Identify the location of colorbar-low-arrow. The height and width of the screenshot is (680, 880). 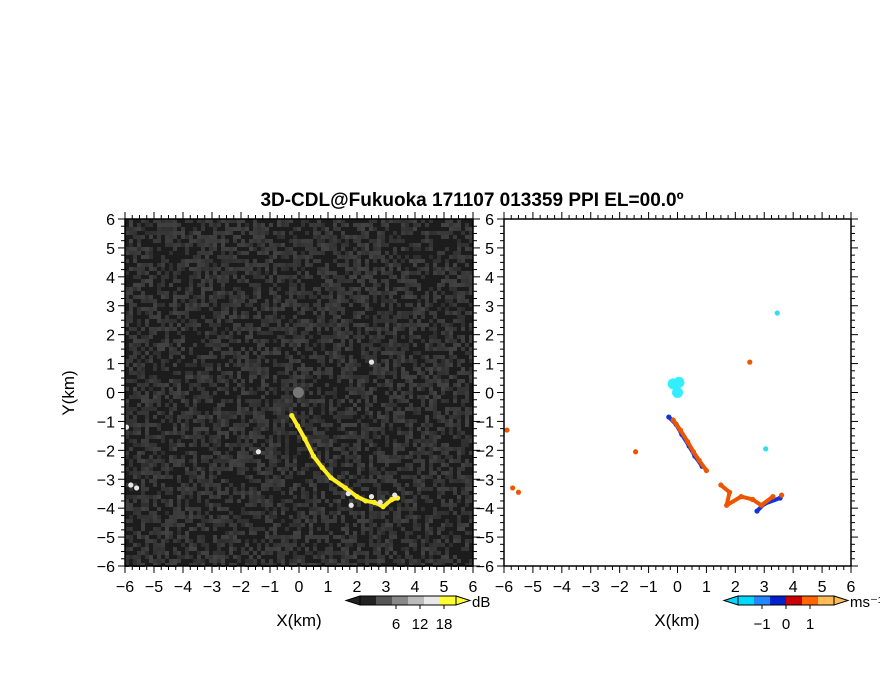
(352, 600).